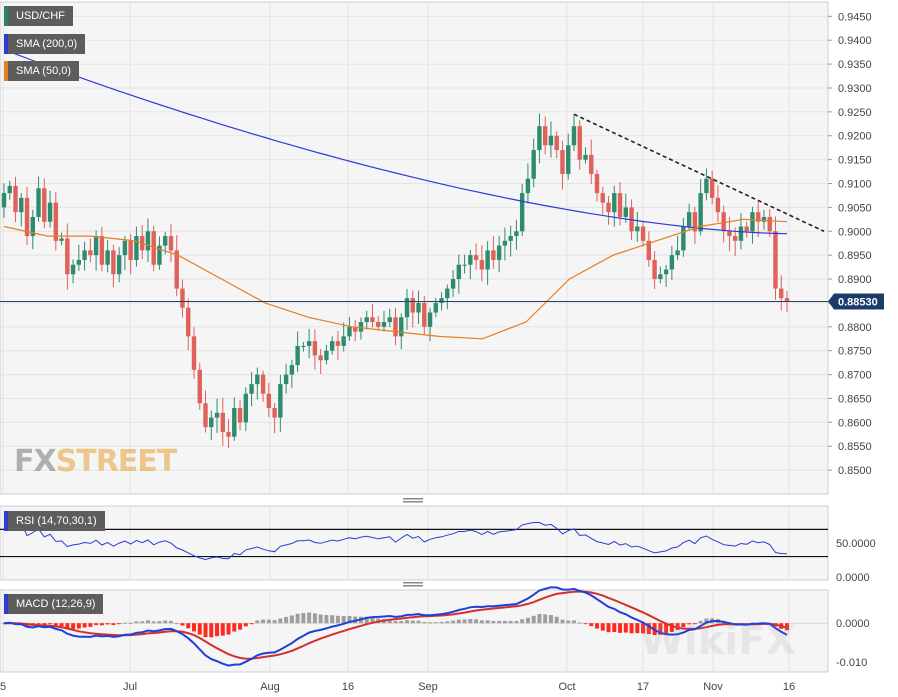  Describe the element at coordinates (42, 71) in the screenshot. I see `sma50-label: SMA (50,0)` at that location.